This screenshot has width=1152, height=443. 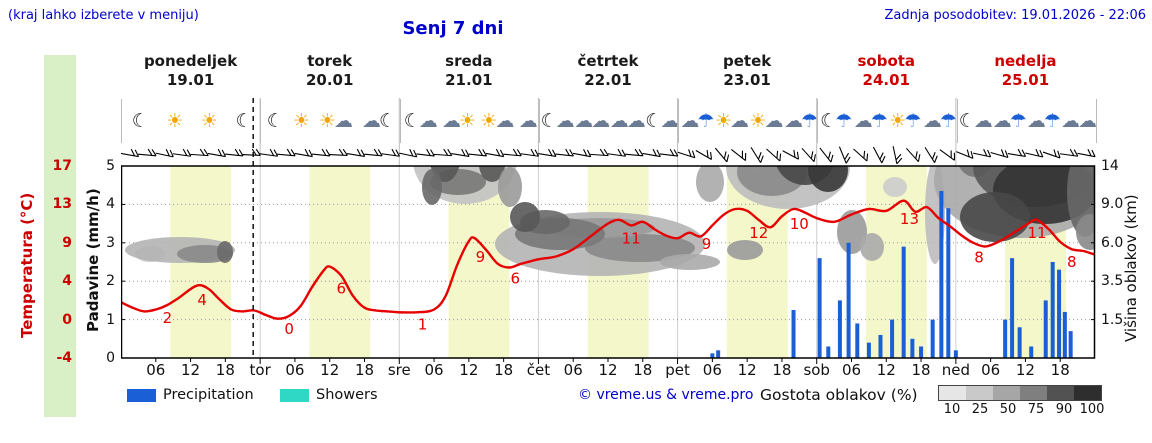 What do you see at coordinates (528, 121) in the screenshot?
I see `weather-icon: ☁` at bounding box center [528, 121].